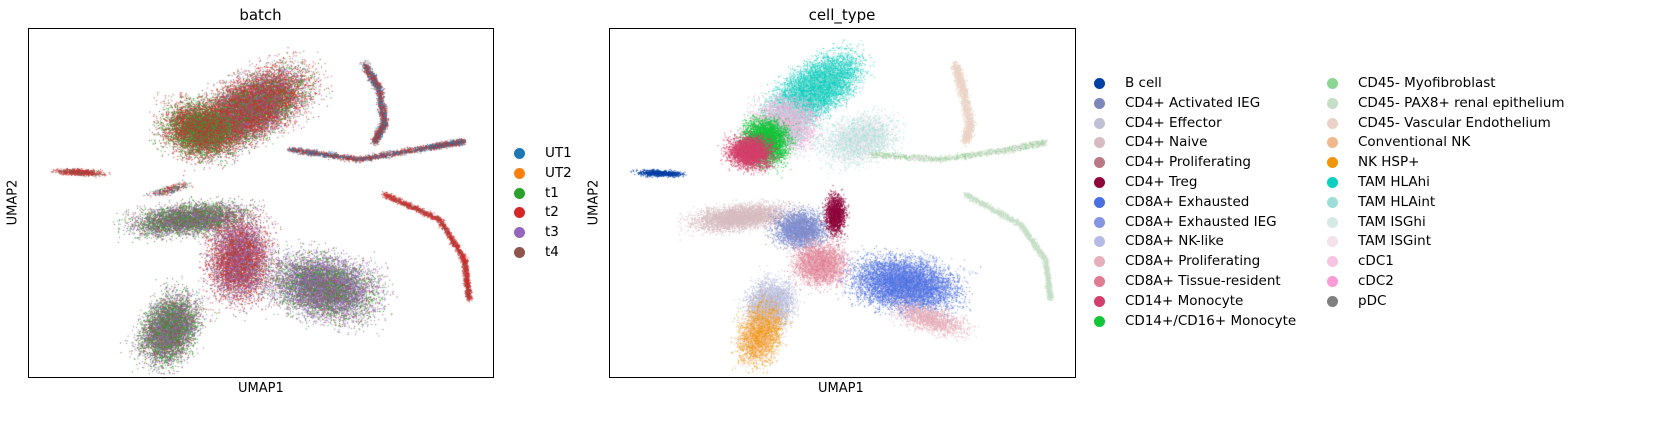 This screenshot has height=429, width=1661. I want to click on legend-label: CD4+ Treg, so click(1161, 182).